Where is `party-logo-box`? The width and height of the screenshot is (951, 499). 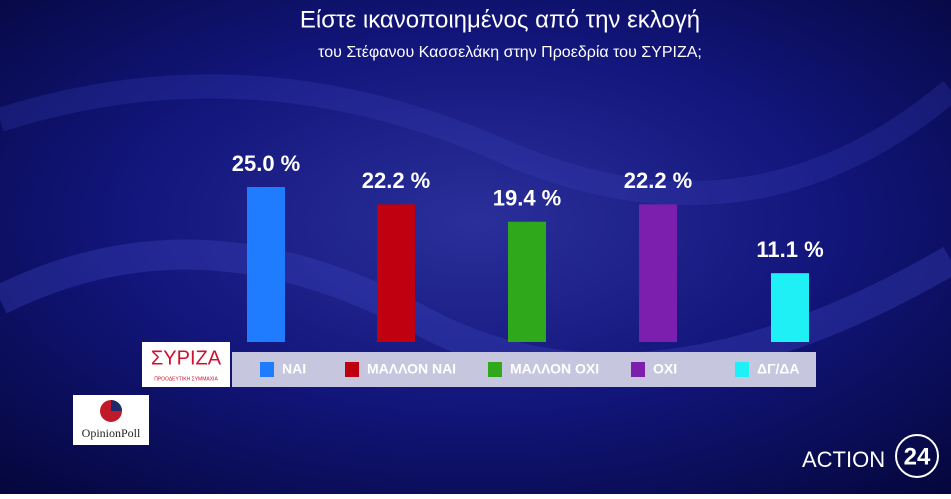 party-logo-box is located at coordinates (186, 364).